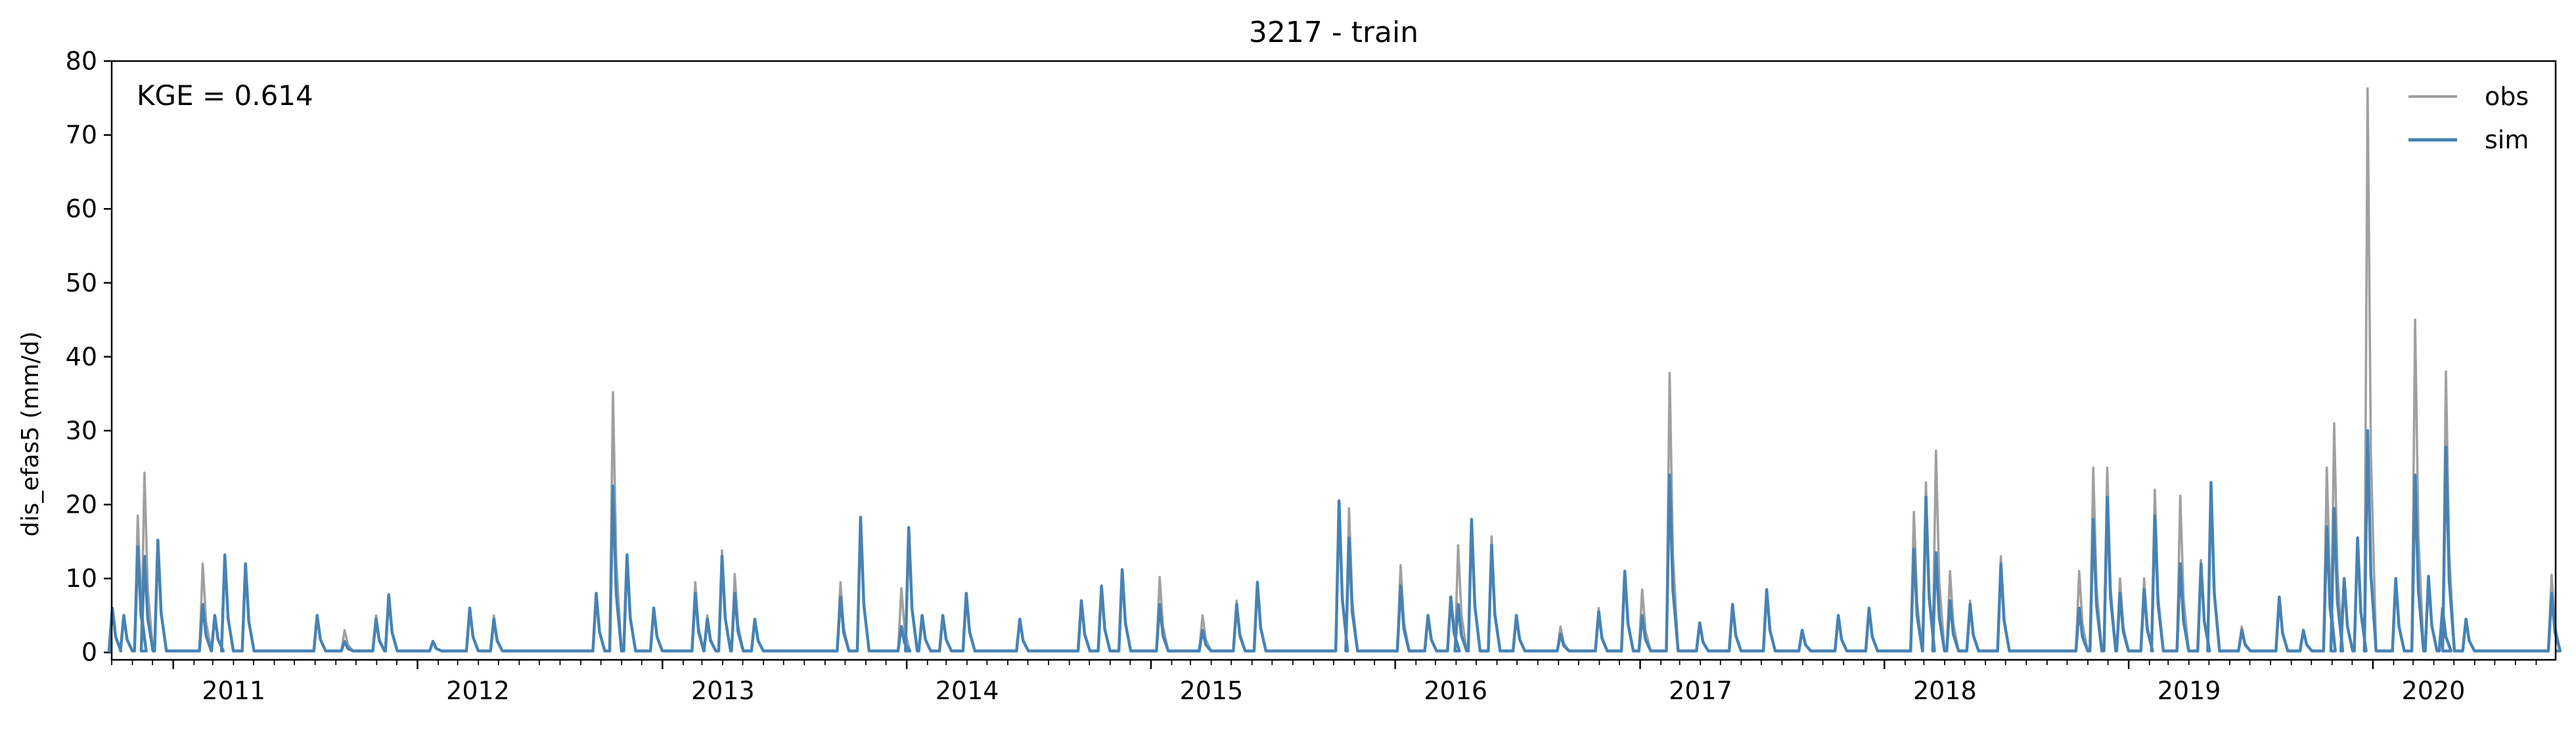  What do you see at coordinates (2189, 690) in the screenshot?
I see `x-tick-label: 2019` at bounding box center [2189, 690].